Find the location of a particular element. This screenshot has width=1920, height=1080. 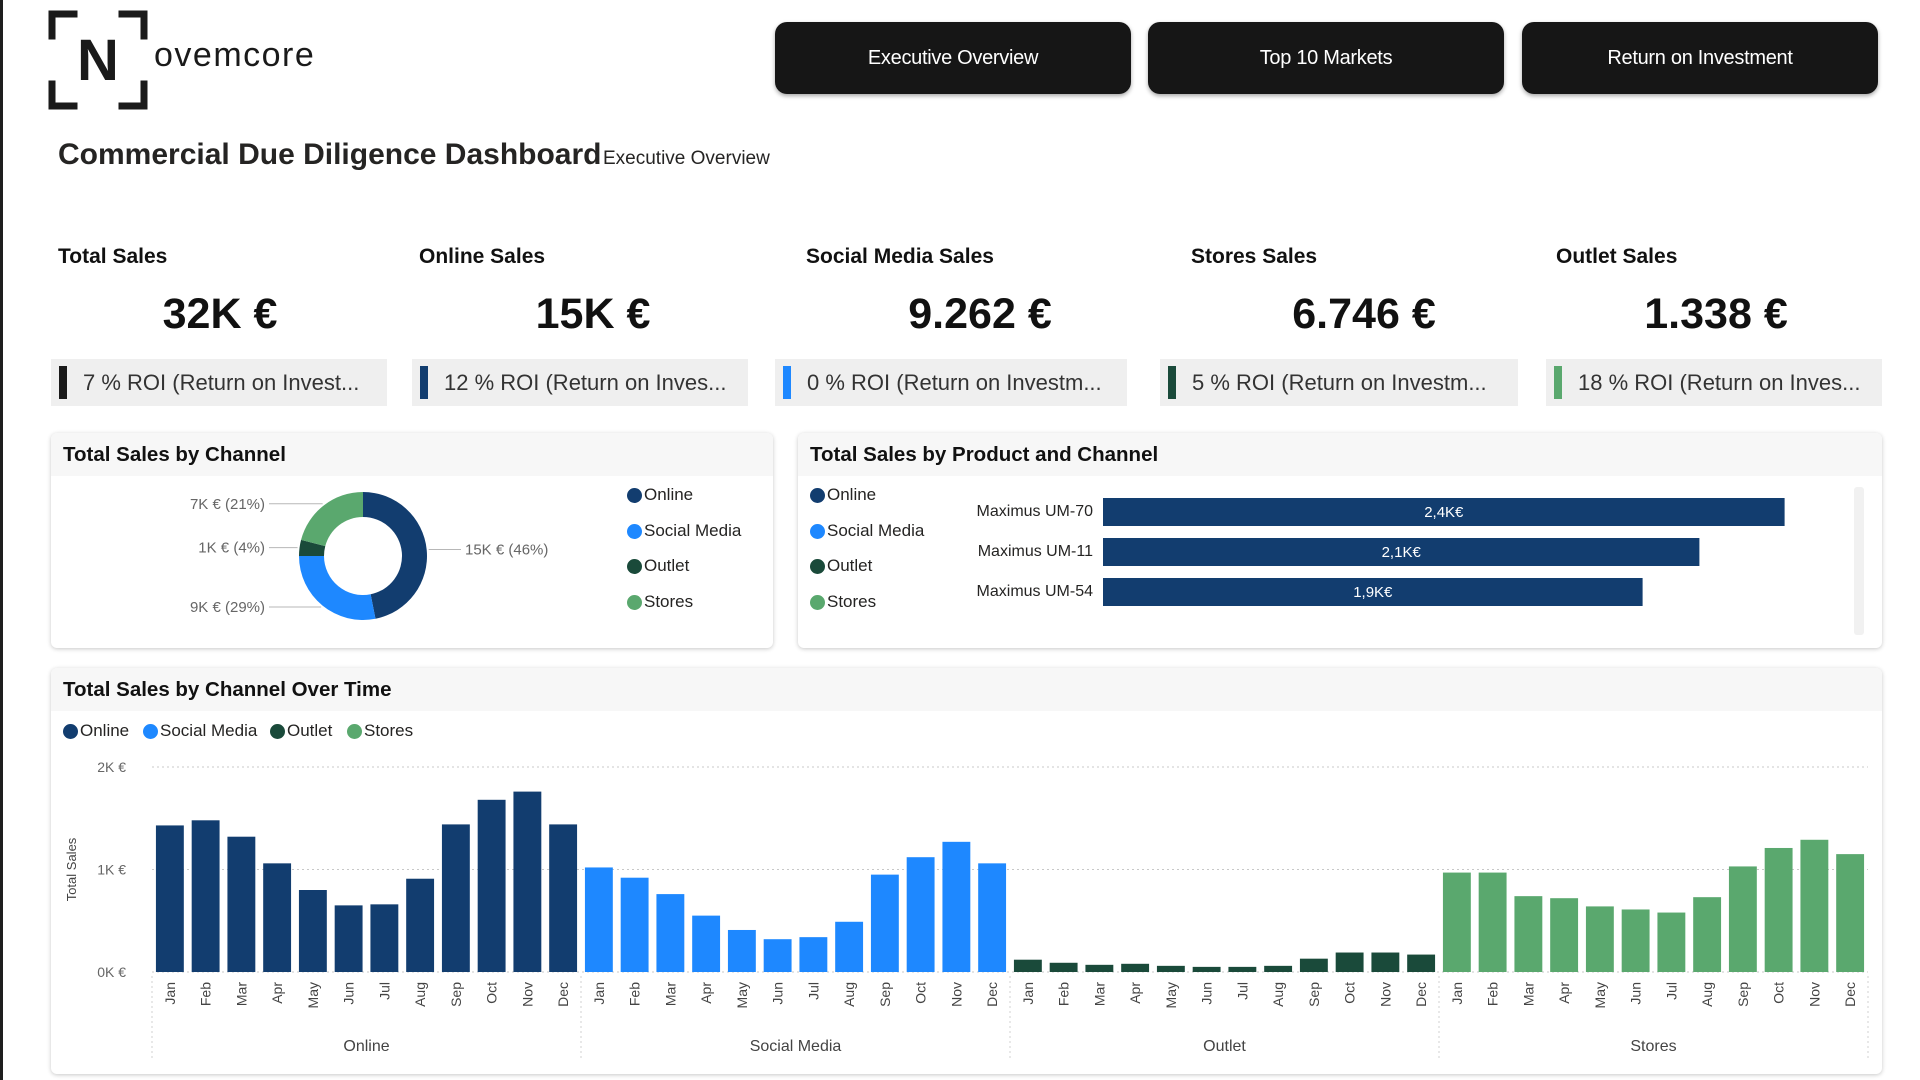

bar-stores-dec is located at coordinates (1850, 913).